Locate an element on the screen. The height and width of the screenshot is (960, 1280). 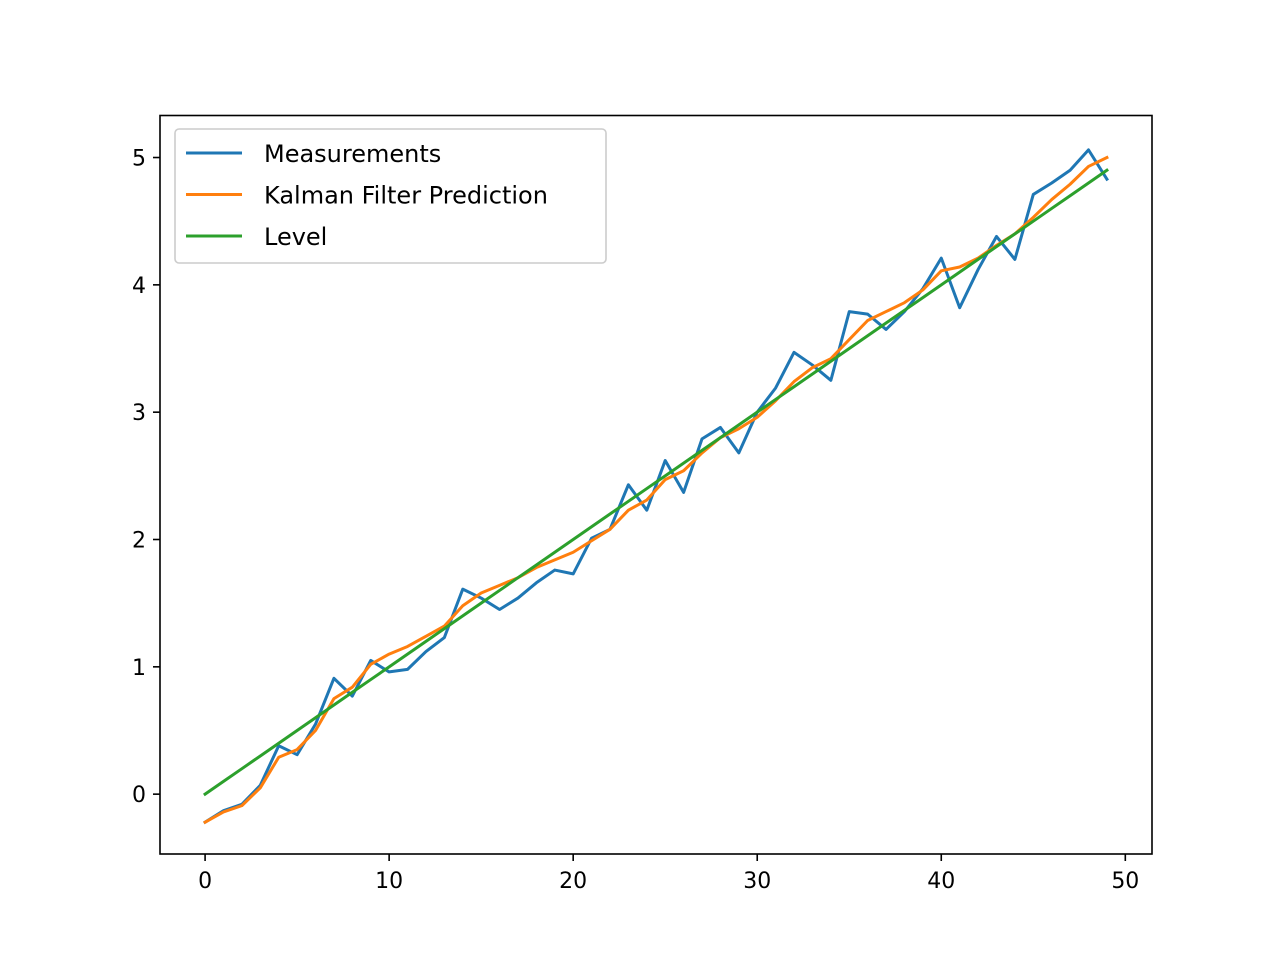
legend-label-1: Kalman Filter Prediction is located at coordinates (406, 196).